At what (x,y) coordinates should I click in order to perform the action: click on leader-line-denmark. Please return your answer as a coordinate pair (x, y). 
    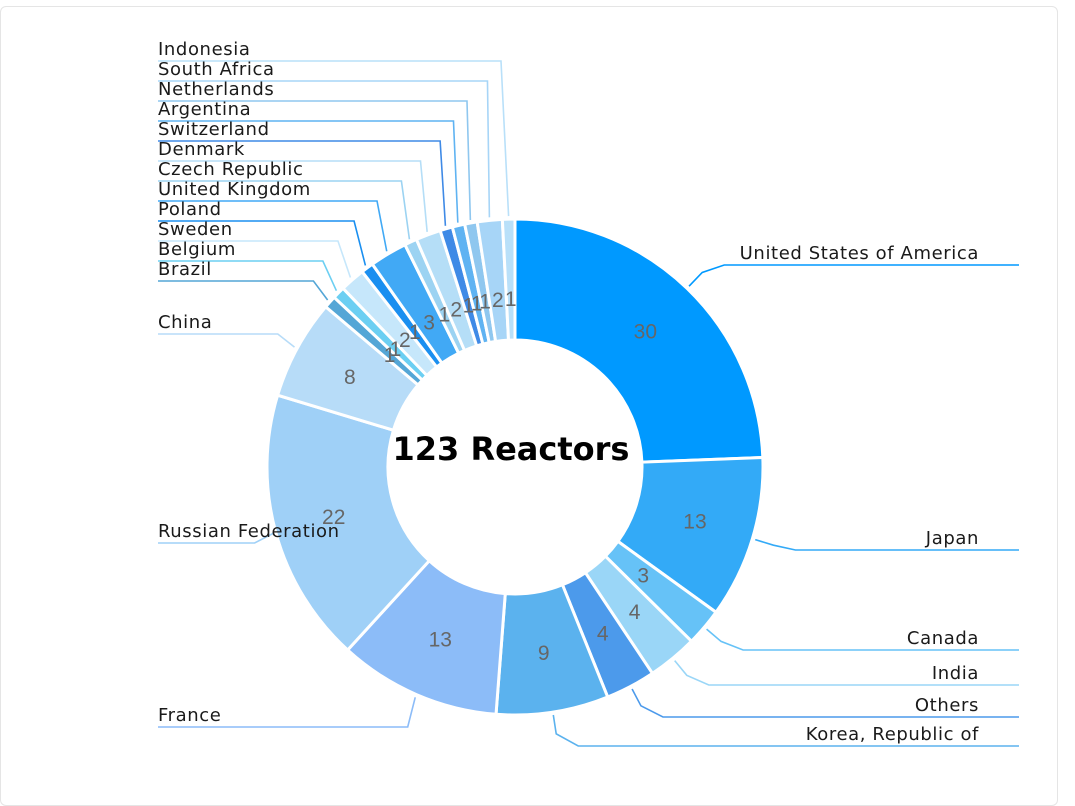
    Looking at the image, I should click on (293, 196).